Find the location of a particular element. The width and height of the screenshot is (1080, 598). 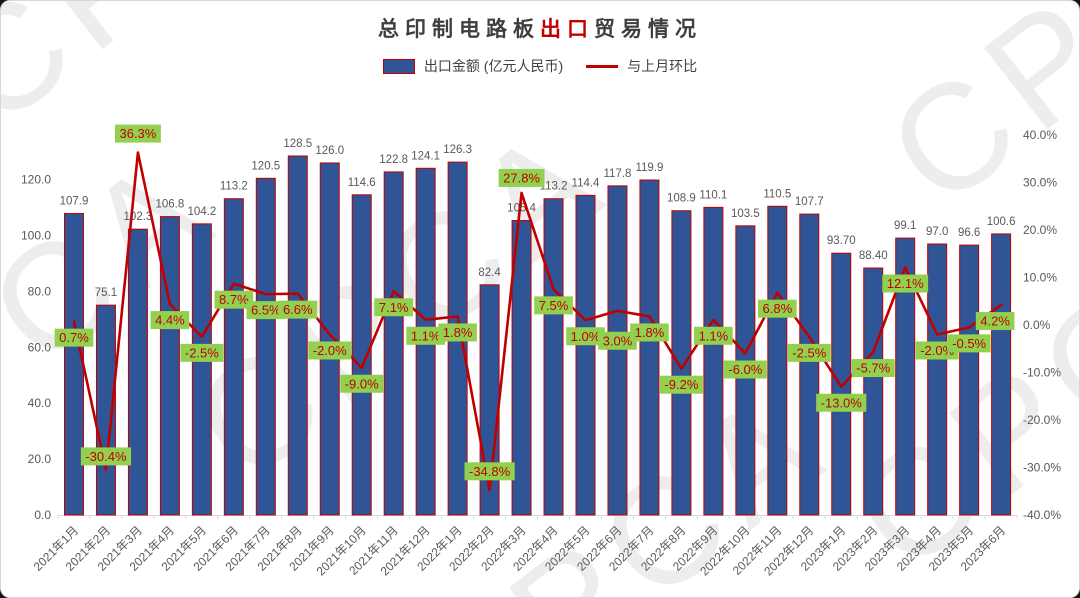

bar-2022年7月 is located at coordinates (649, 347).